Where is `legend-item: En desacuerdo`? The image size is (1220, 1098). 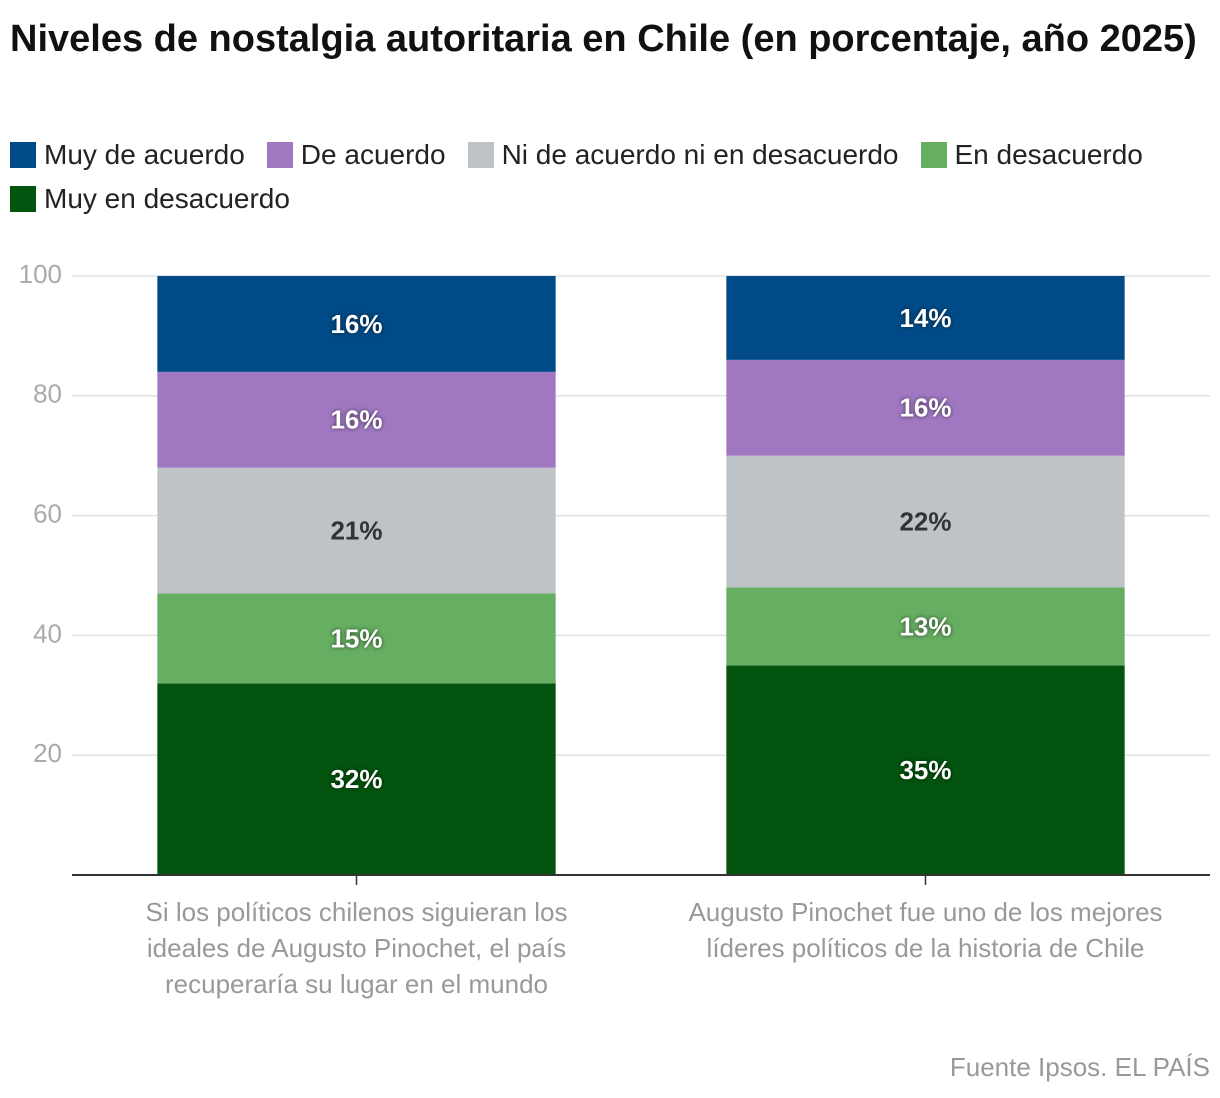 legend-item: En desacuerdo is located at coordinates (1031, 155).